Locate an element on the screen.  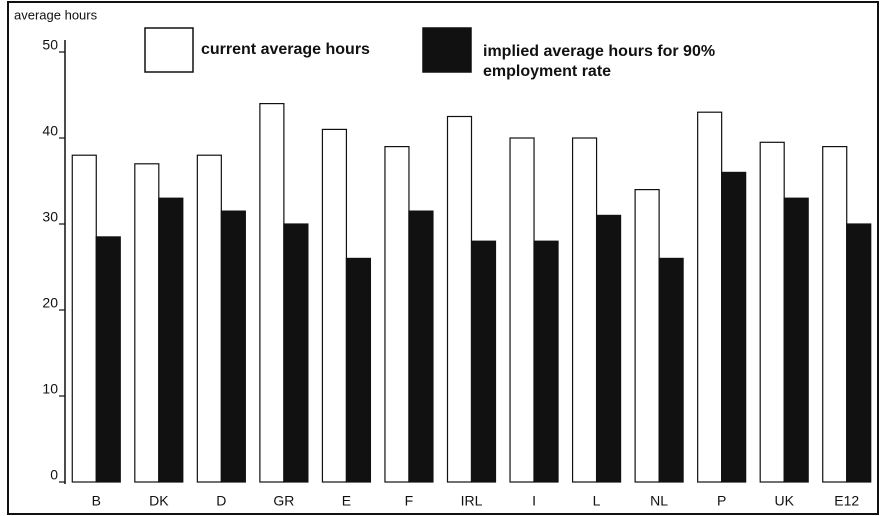
y-tick-label: 20 is located at coordinates (50, 303).